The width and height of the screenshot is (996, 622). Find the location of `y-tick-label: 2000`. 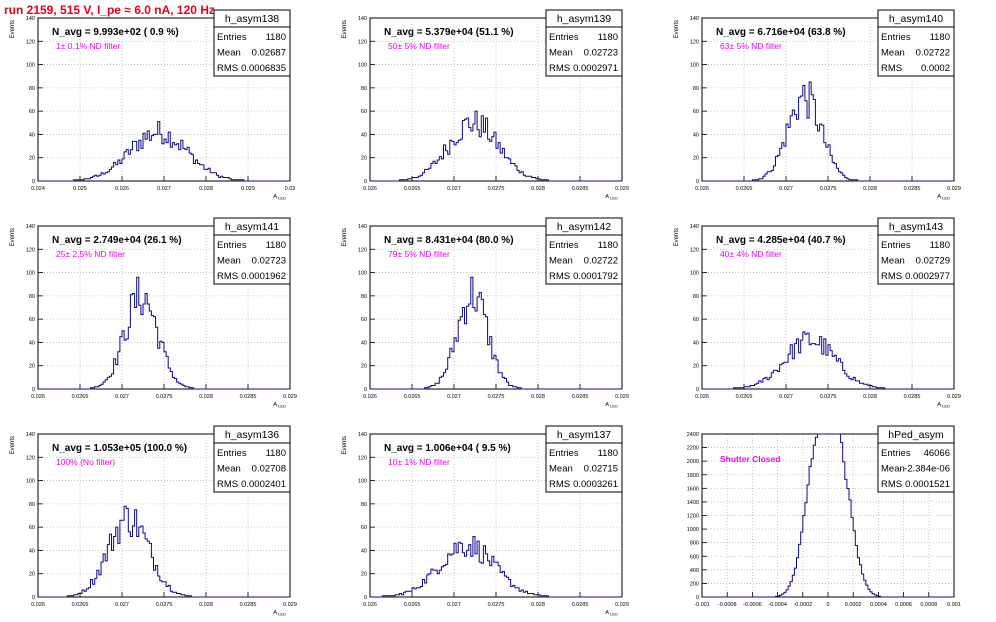

y-tick-label: 2000 is located at coordinates (693, 462).